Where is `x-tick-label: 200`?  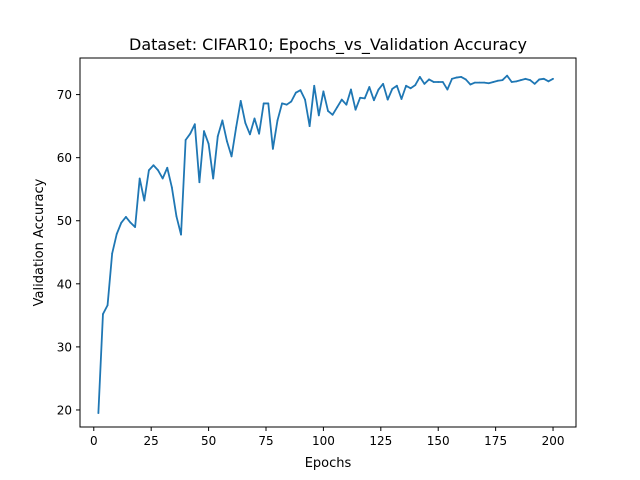
x-tick-label: 200 is located at coordinates (553, 441).